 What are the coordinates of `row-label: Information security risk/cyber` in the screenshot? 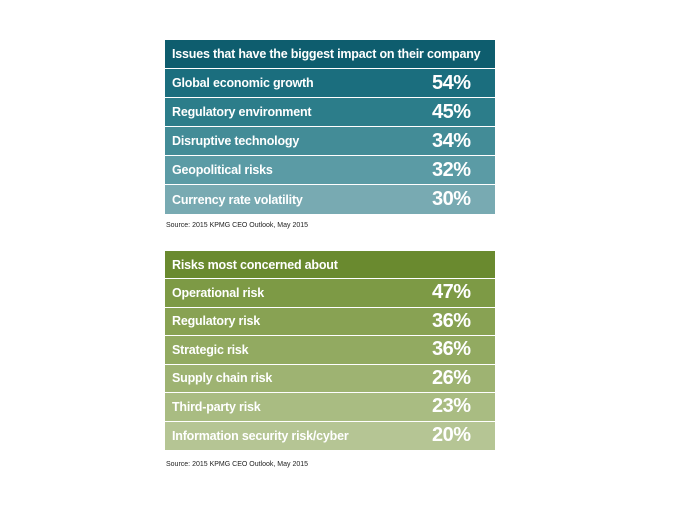 It's located at (260, 435).